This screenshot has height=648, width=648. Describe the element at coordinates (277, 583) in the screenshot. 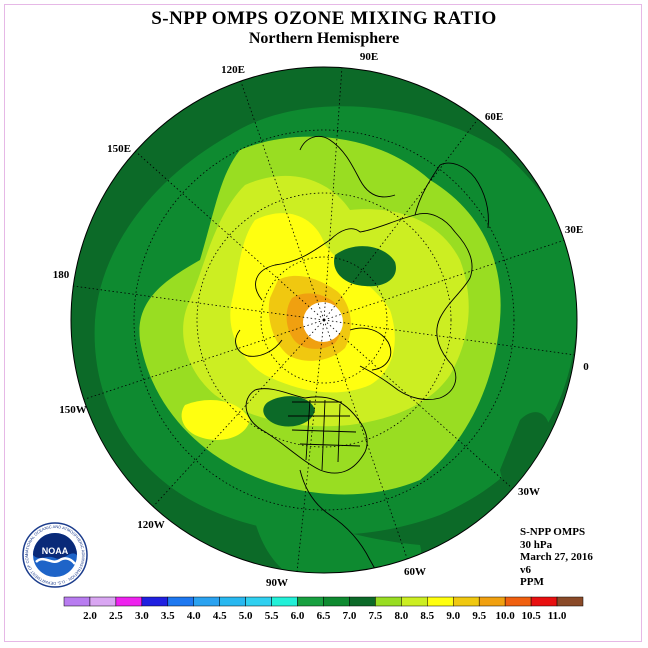

I see `lon-label-90w: 90W` at that location.